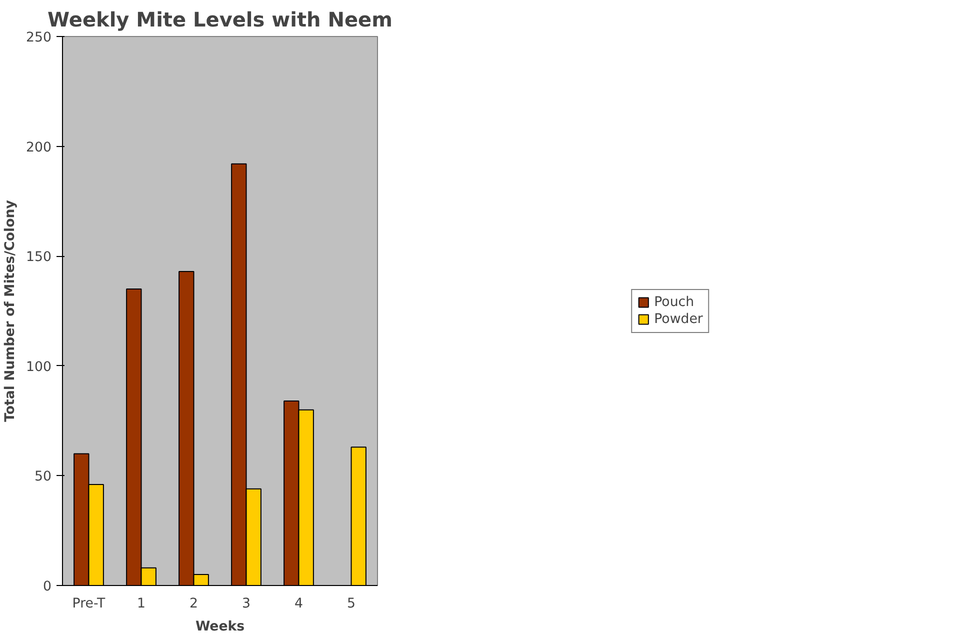 This screenshot has width=963, height=637. I want to click on y-tick-label: 200, so click(39, 148).